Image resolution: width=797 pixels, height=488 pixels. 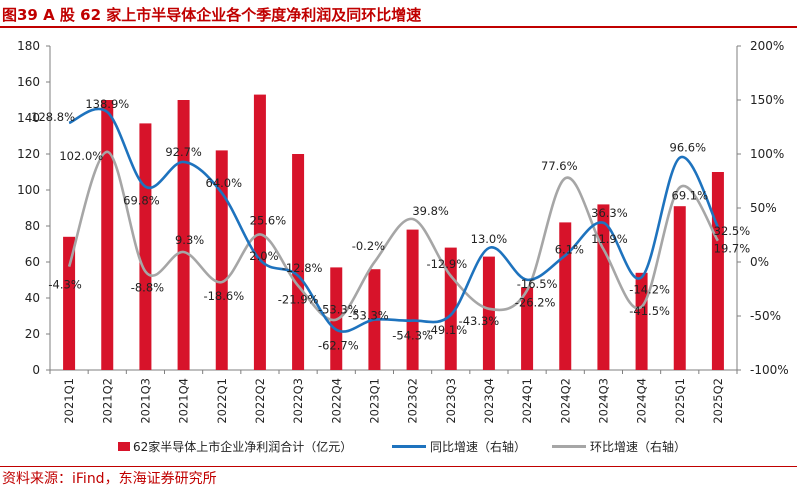 What do you see at coordinates (398, 466) in the screenshot?
I see `footer-divider` at bounding box center [398, 466].